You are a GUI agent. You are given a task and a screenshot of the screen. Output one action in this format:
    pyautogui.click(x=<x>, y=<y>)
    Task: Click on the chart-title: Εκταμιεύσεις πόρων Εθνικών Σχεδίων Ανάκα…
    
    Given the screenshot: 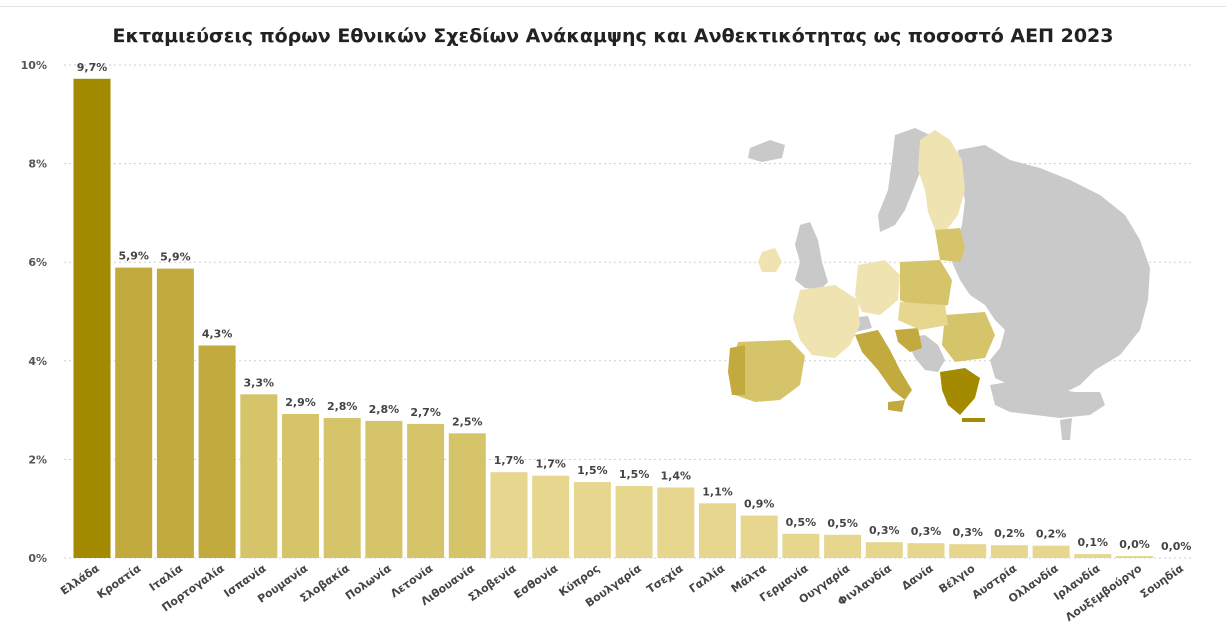 What is the action you would take?
    pyautogui.click(x=613, y=36)
    